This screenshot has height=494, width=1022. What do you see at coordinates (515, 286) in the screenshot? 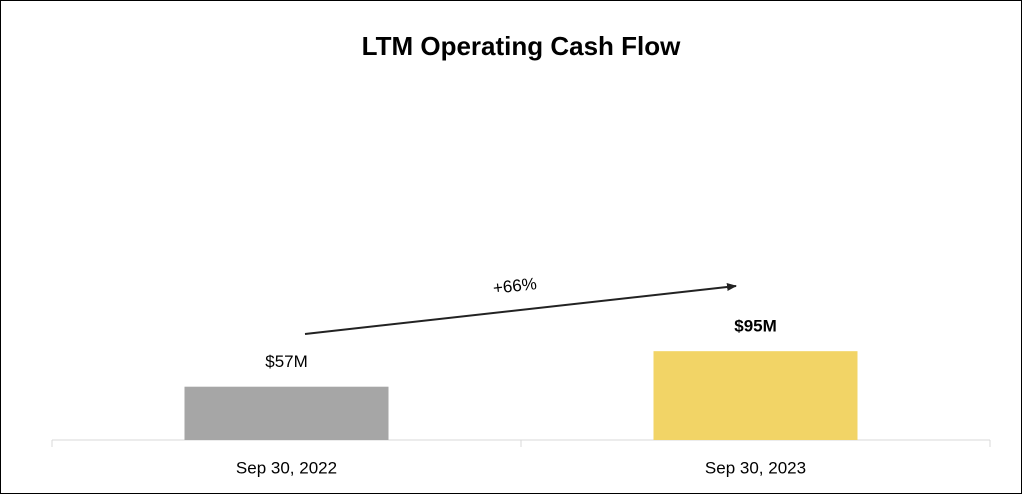
I see `growth-annotation: +66%` at bounding box center [515, 286].